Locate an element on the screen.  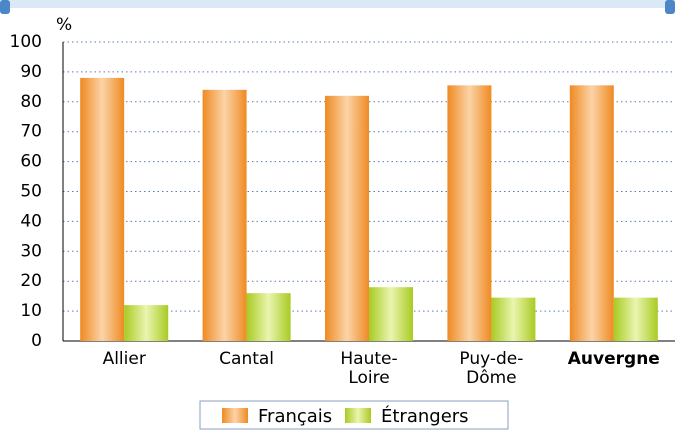
y-tick-label: 70 is located at coordinates (31, 132).